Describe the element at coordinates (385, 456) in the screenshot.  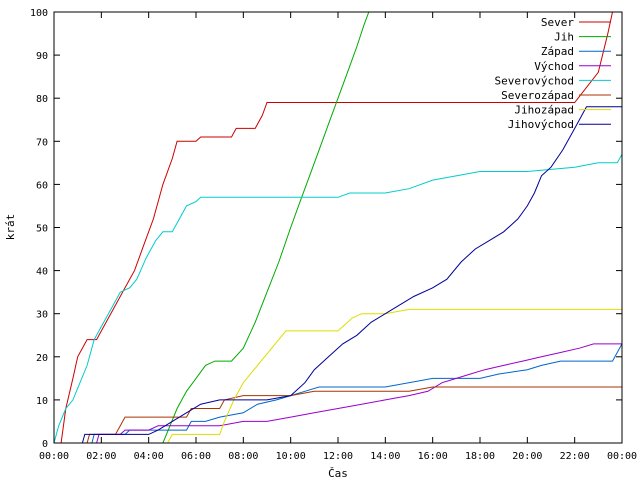
I see `x-tick-label: 14:00` at that location.